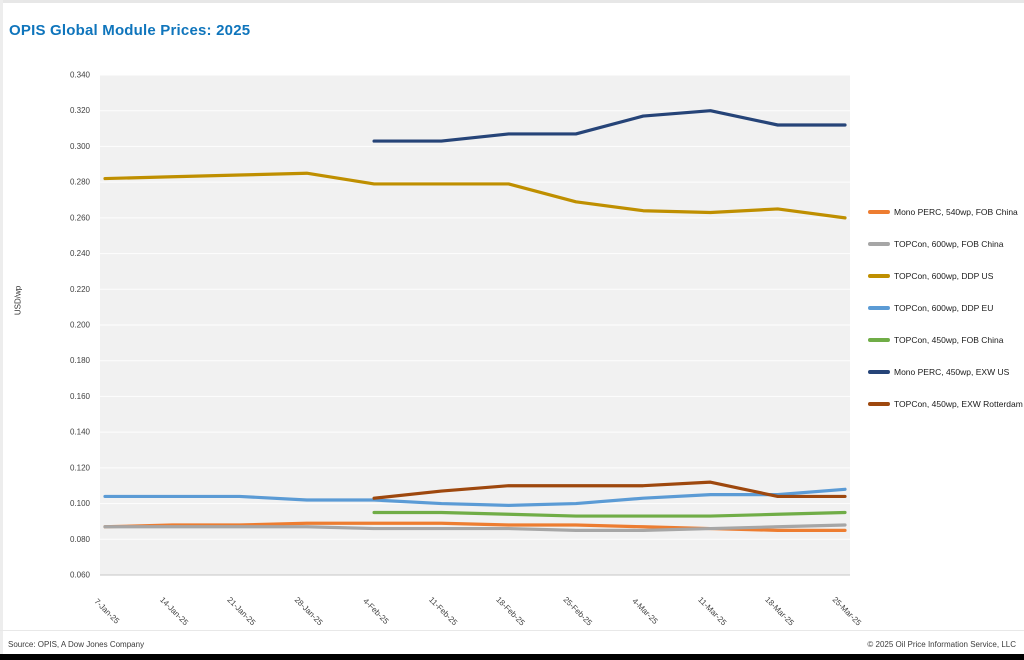 This screenshot has width=1024, height=660. What do you see at coordinates (80, 539) in the screenshot?
I see `y-tick-label: 0.080` at bounding box center [80, 539].